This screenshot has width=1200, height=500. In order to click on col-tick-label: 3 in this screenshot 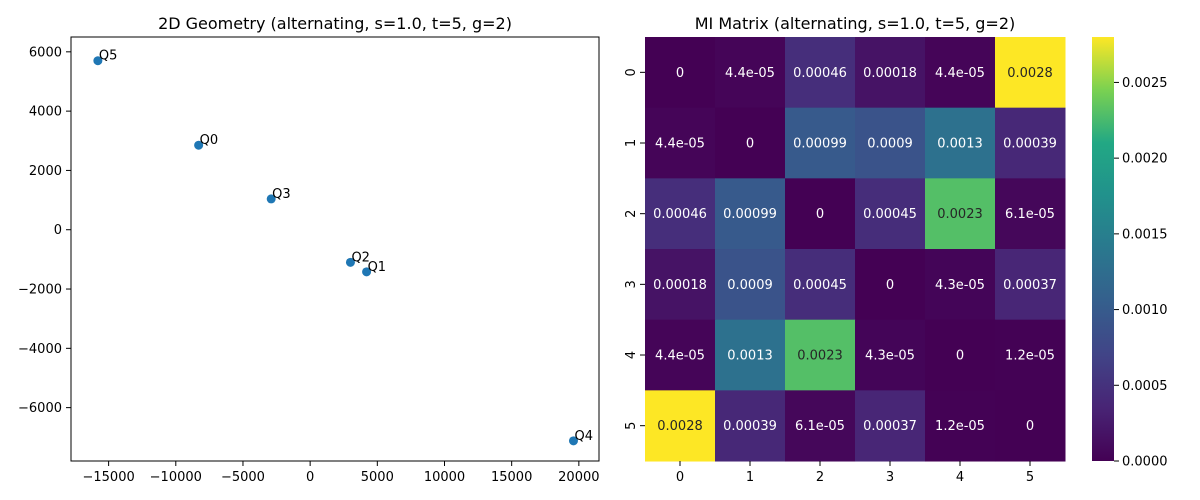, I will do `click(890, 477)`.